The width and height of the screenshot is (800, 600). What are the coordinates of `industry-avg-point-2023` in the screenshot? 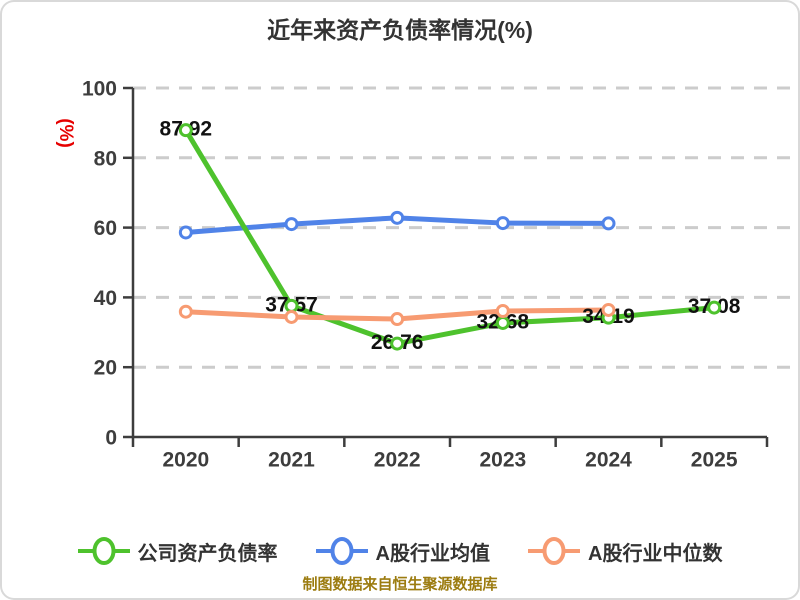 It's located at (502, 223).